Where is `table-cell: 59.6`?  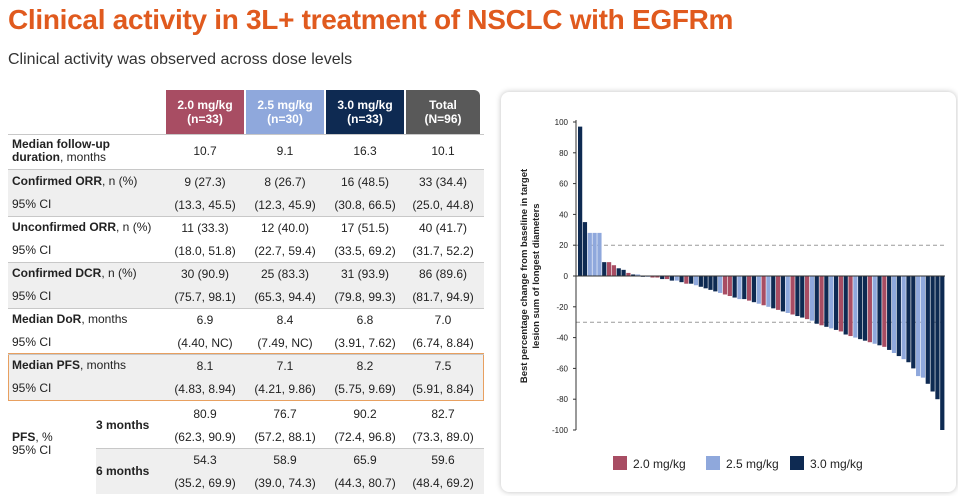 table-cell: 59.6 is located at coordinates (443, 459).